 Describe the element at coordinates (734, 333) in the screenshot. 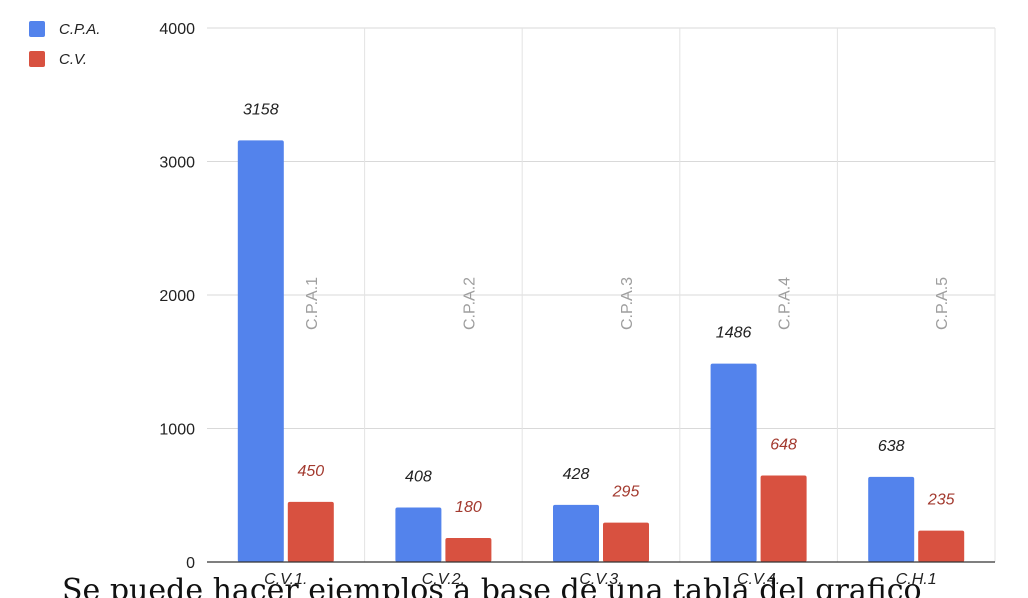

I see `data-label: 1486` at that location.